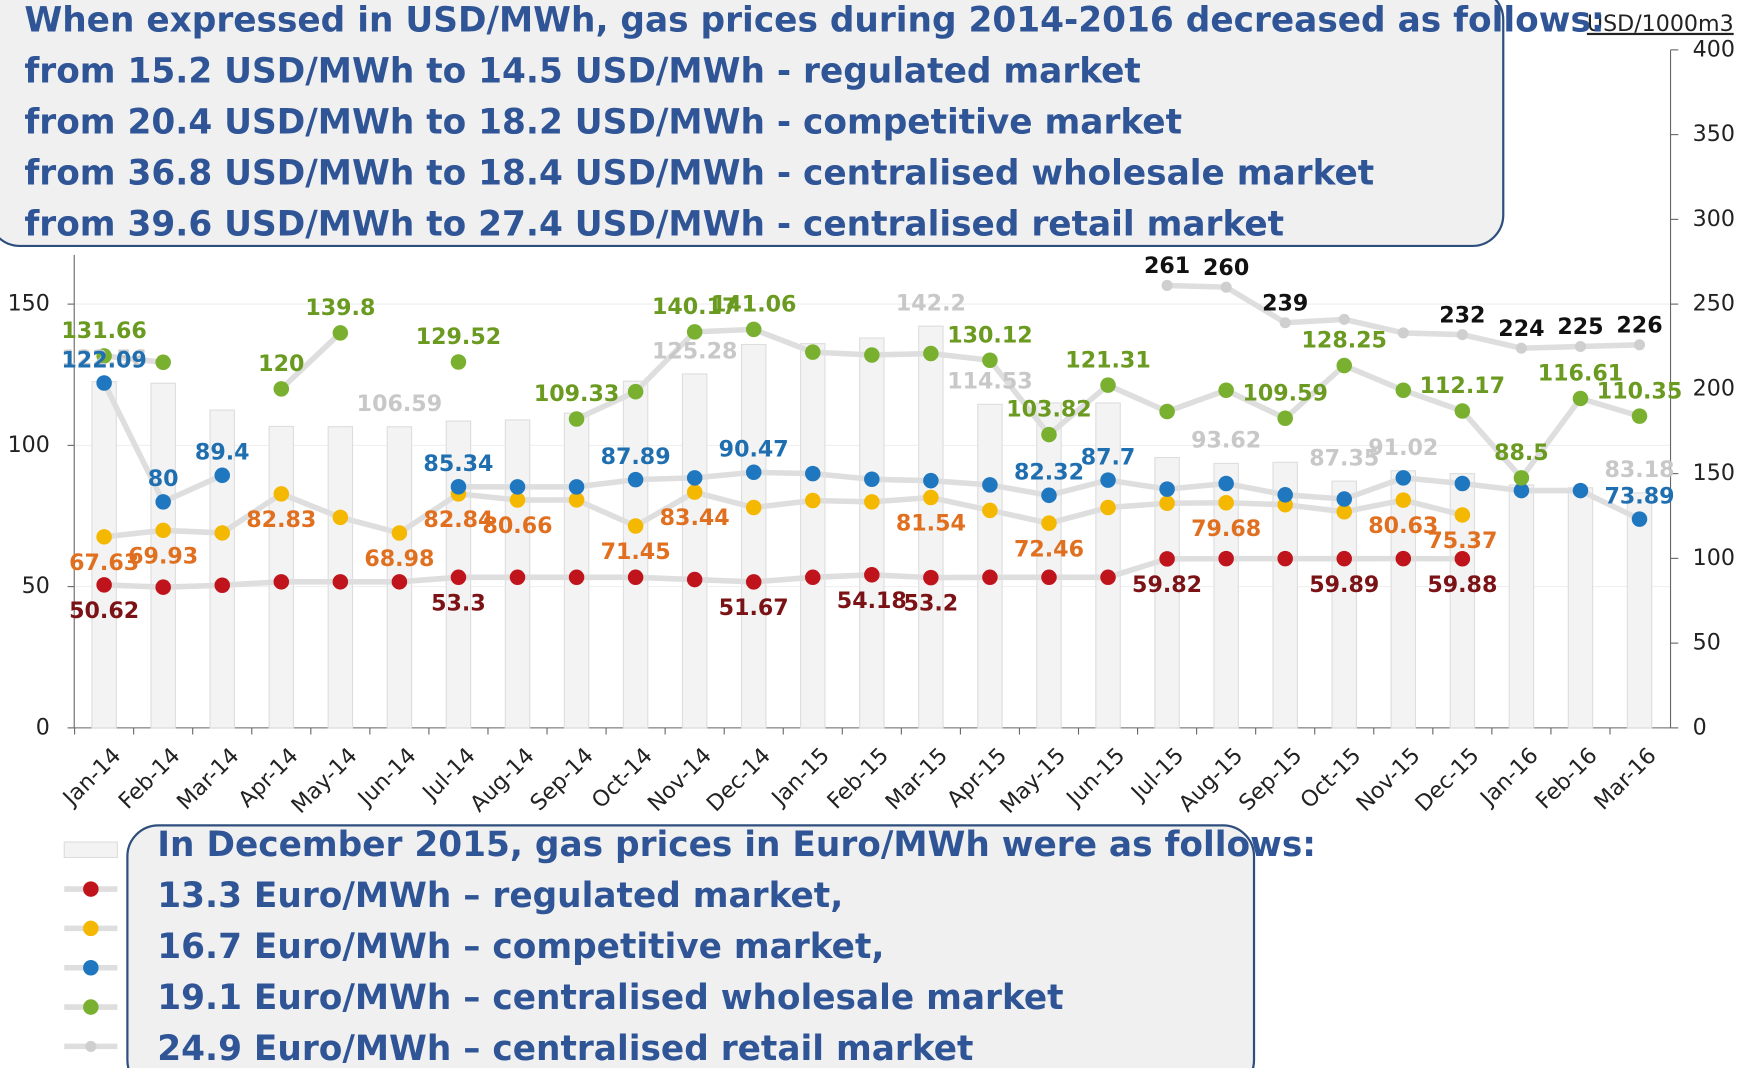 This screenshot has height=1068, width=1737. What do you see at coordinates (517, 526) in the screenshot?
I see `data-label: 80.66` at bounding box center [517, 526].